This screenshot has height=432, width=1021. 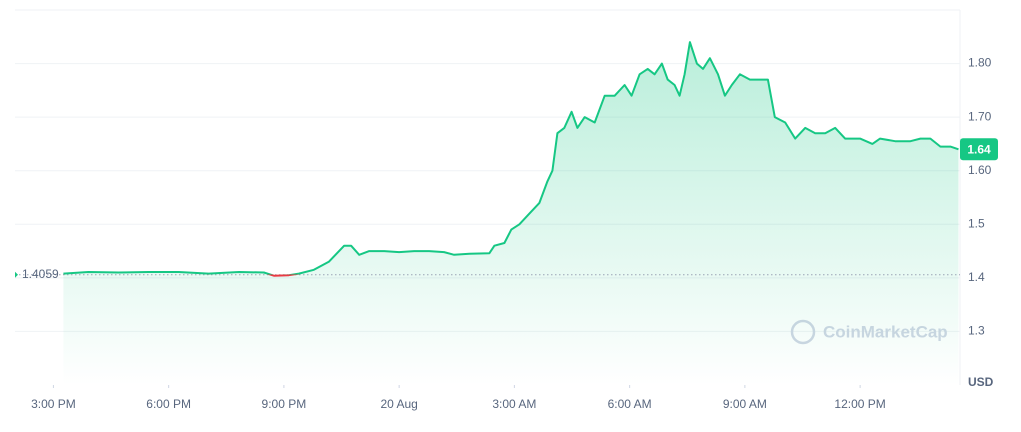 What do you see at coordinates (976, 277) in the screenshot?
I see `y-tick-label: 1.4` at bounding box center [976, 277].